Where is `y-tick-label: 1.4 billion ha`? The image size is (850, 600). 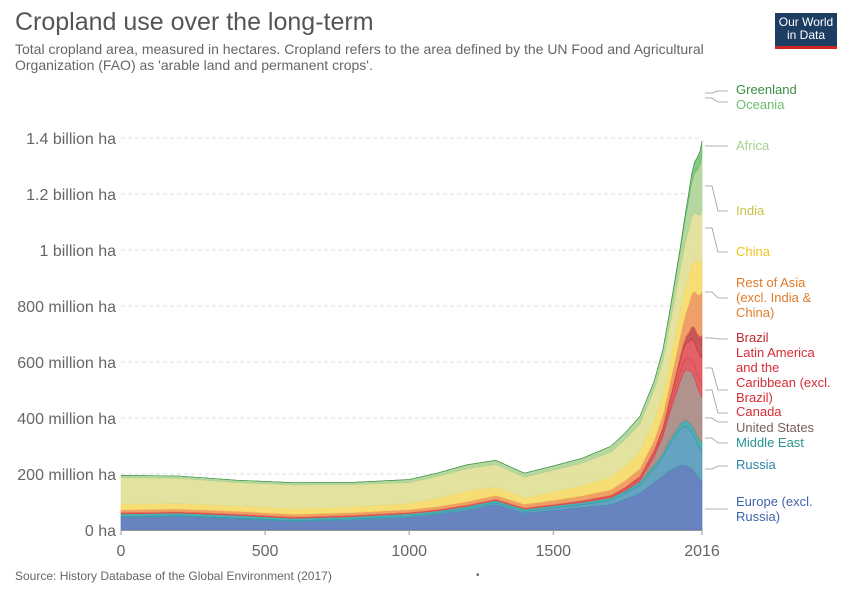
y-tick-label: 1.4 billion ha is located at coordinates (71, 139).